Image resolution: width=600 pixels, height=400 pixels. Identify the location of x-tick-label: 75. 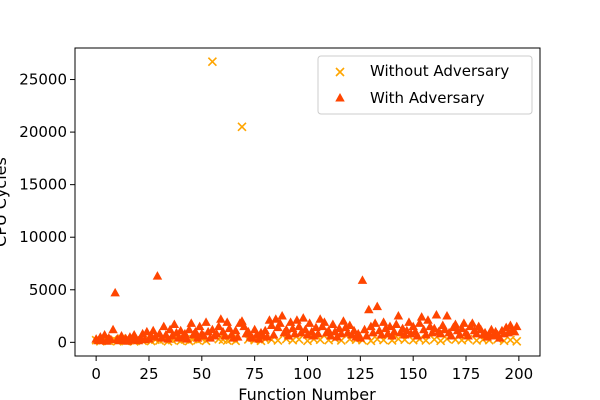
(254, 374).